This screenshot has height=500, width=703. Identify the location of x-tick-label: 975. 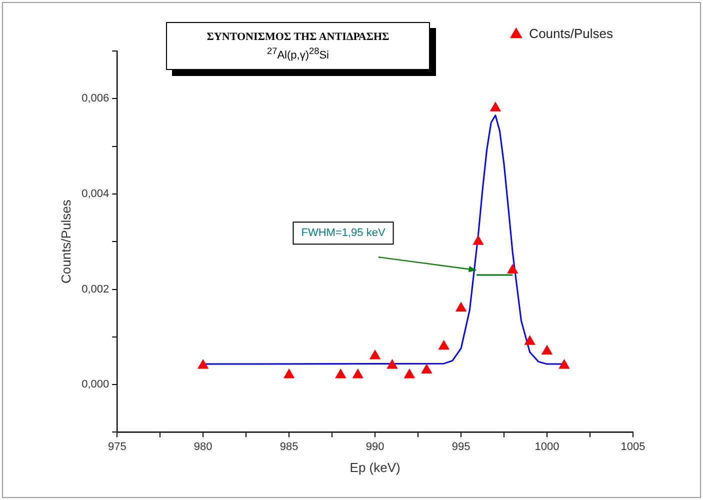
(117, 446).